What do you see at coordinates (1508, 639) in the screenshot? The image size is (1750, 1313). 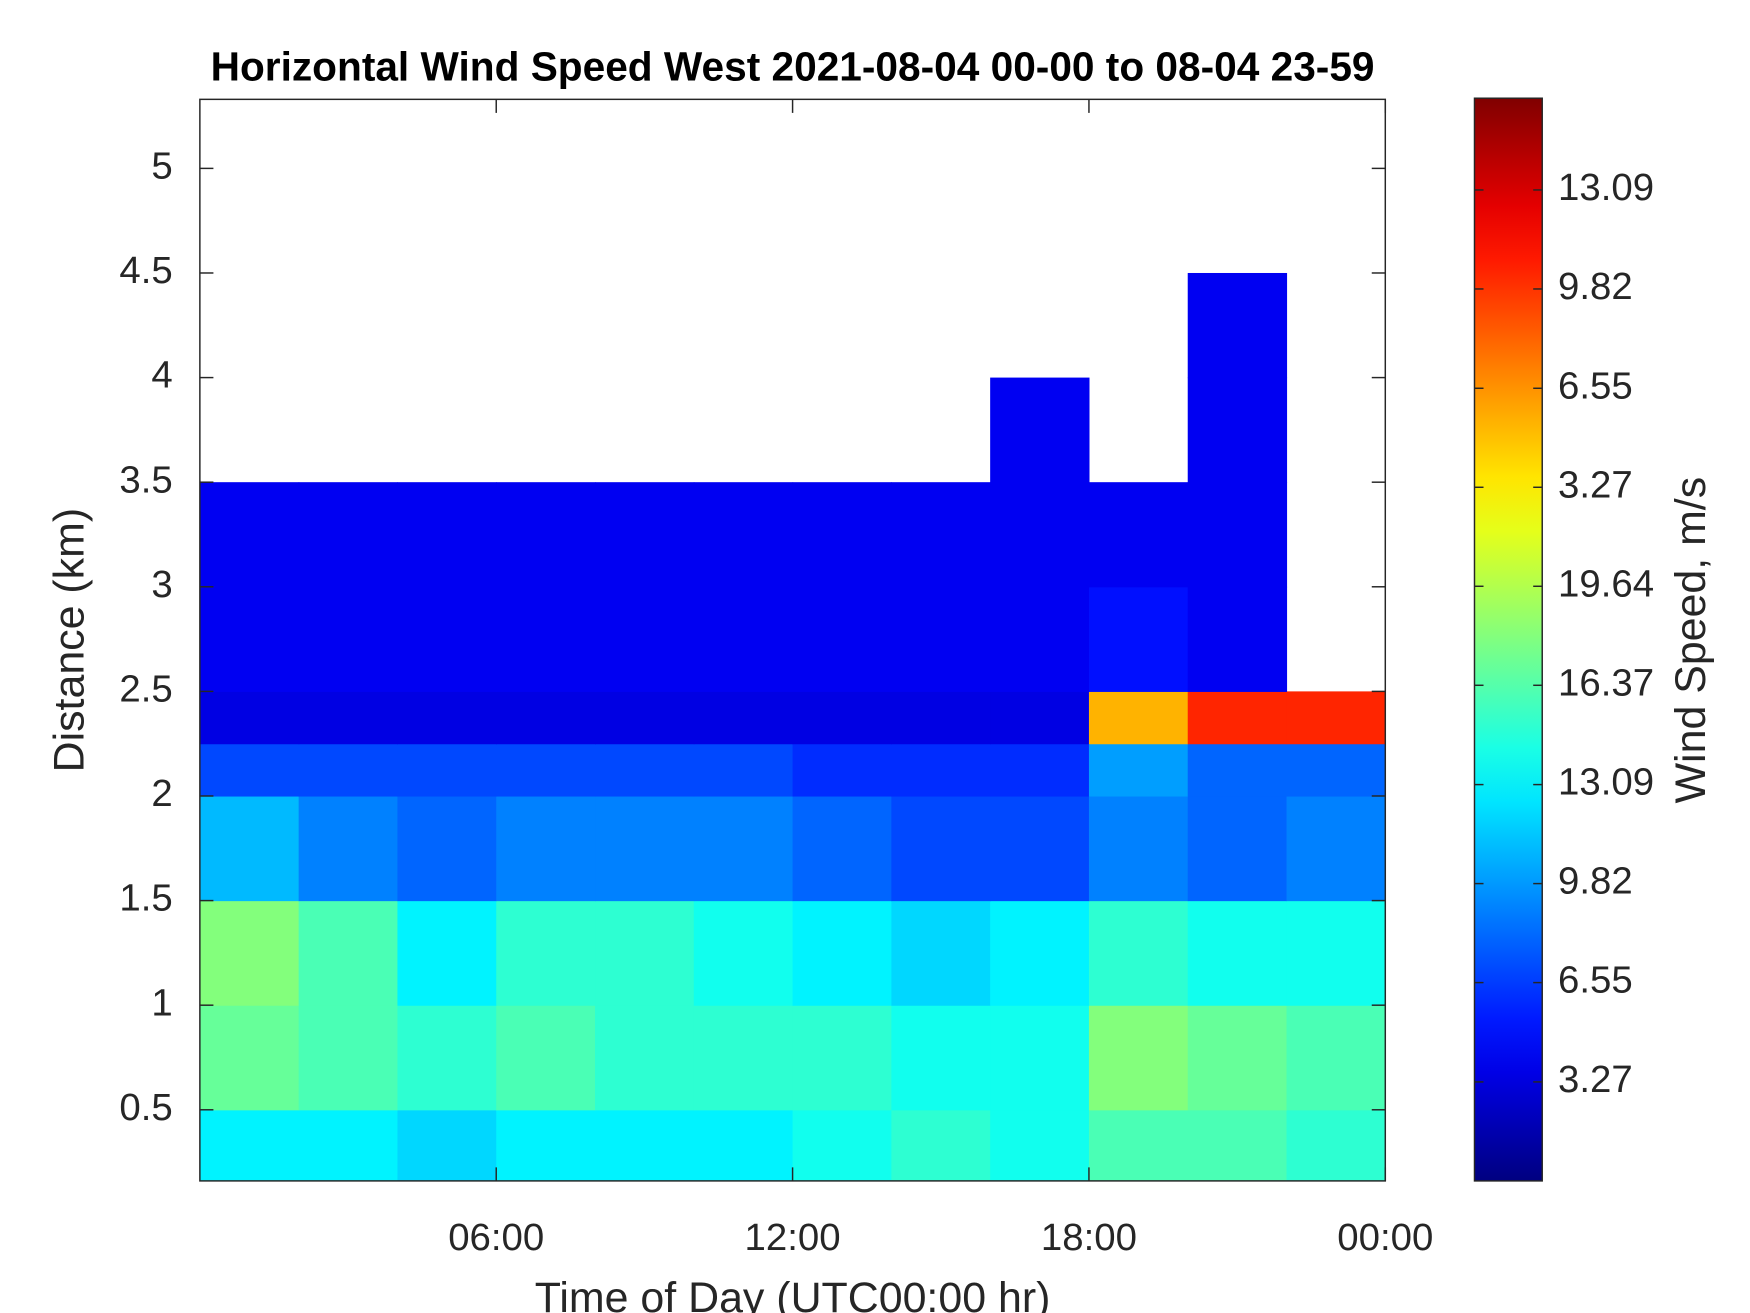 I see `colorbar` at bounding box center [1508, 639].